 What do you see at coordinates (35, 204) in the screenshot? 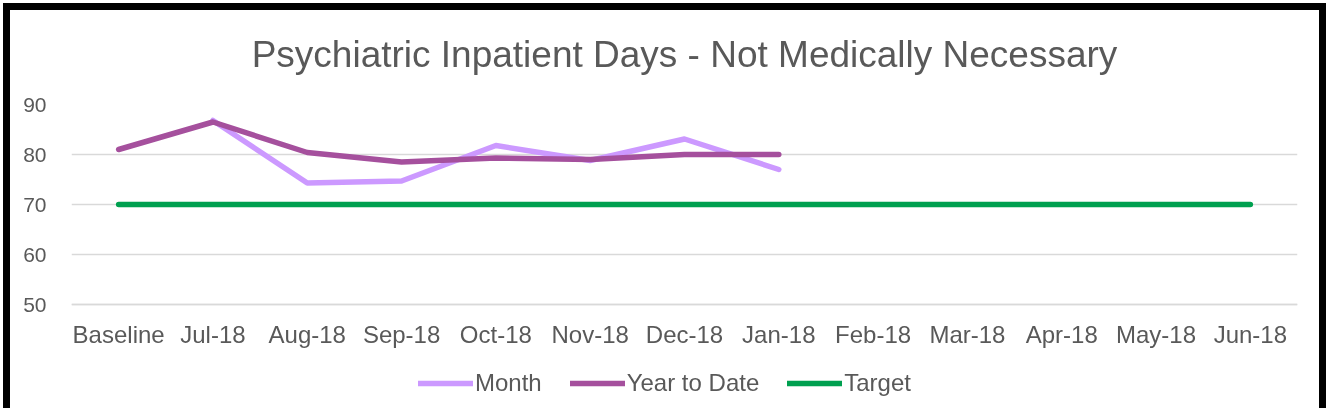
I see `y-tick-label: 70` at bounding box center [35, 204].